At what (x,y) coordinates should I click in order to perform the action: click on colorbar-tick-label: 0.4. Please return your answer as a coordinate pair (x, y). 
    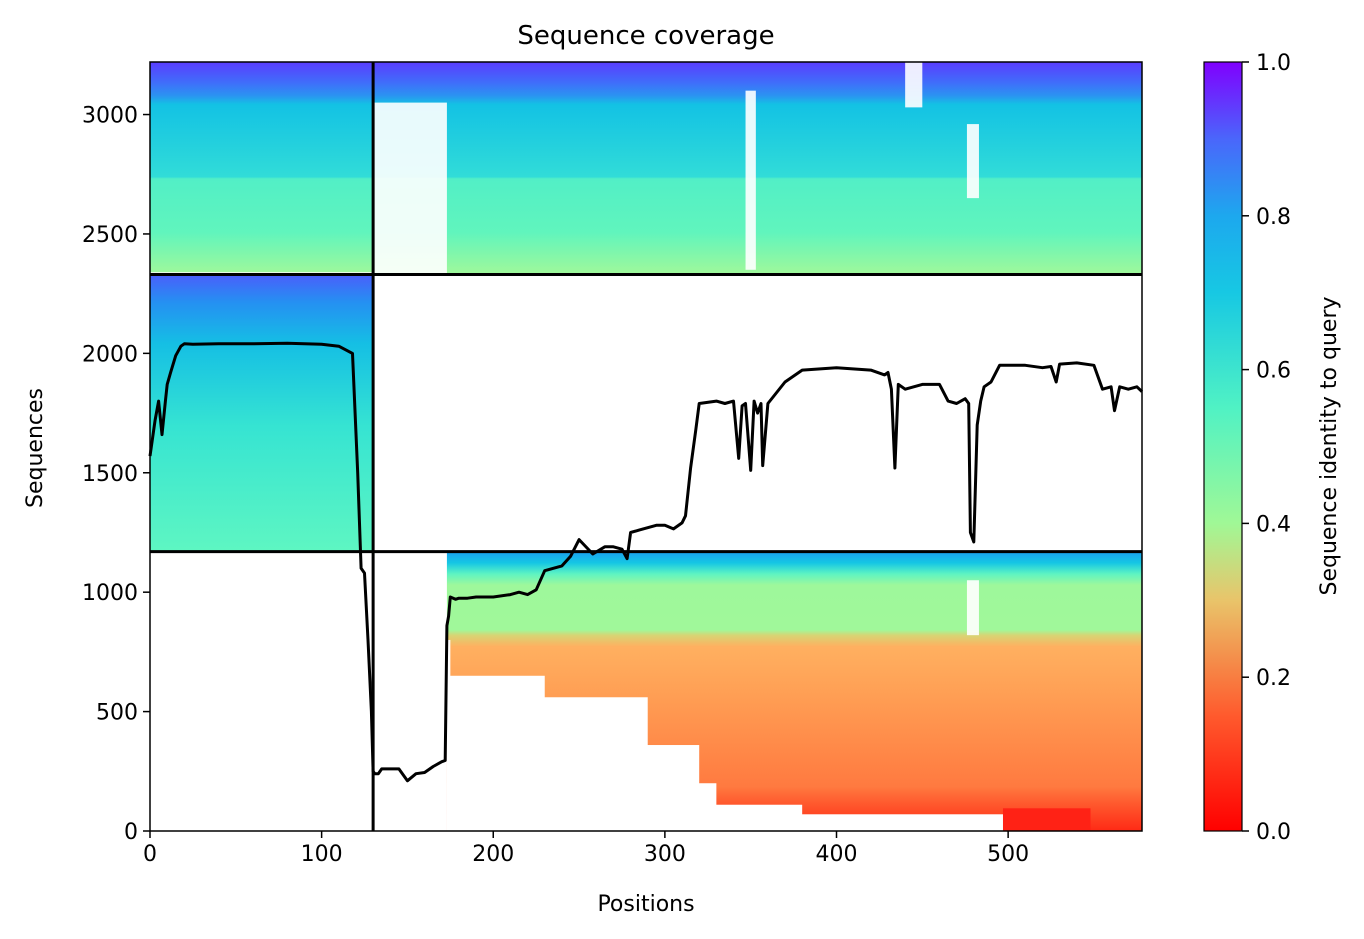
    Looking at the image, I should click on (1273, 524).